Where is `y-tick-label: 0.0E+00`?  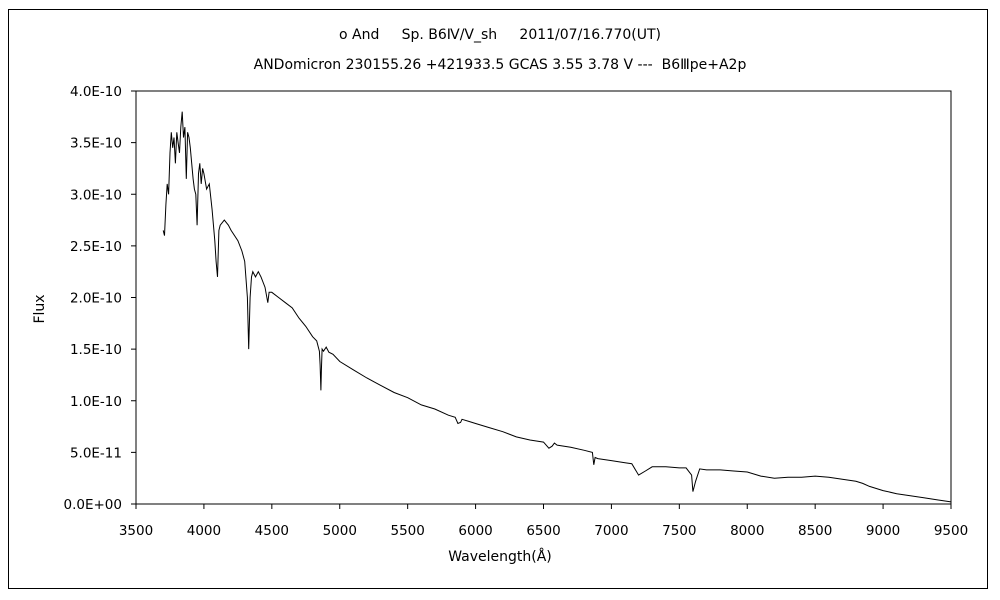 y-tick-label: 0.0E+00 is located at coordinates (93, 505).